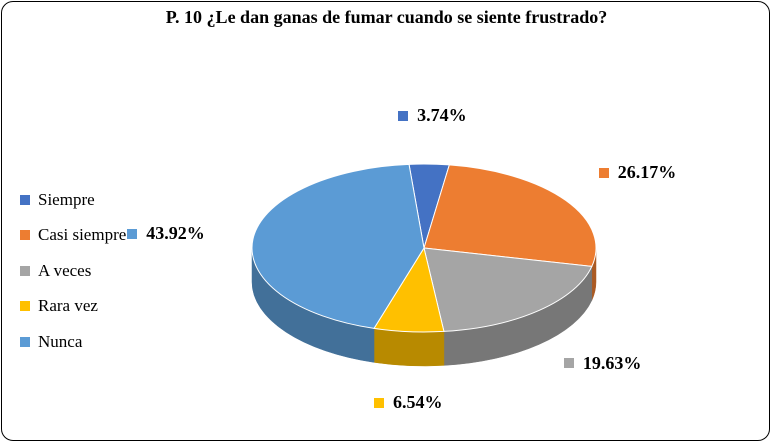  What do you see at coordinates (338, 246) in the screenshot?
I see `pie-slice-nunca` at bounding box center [338, 246].